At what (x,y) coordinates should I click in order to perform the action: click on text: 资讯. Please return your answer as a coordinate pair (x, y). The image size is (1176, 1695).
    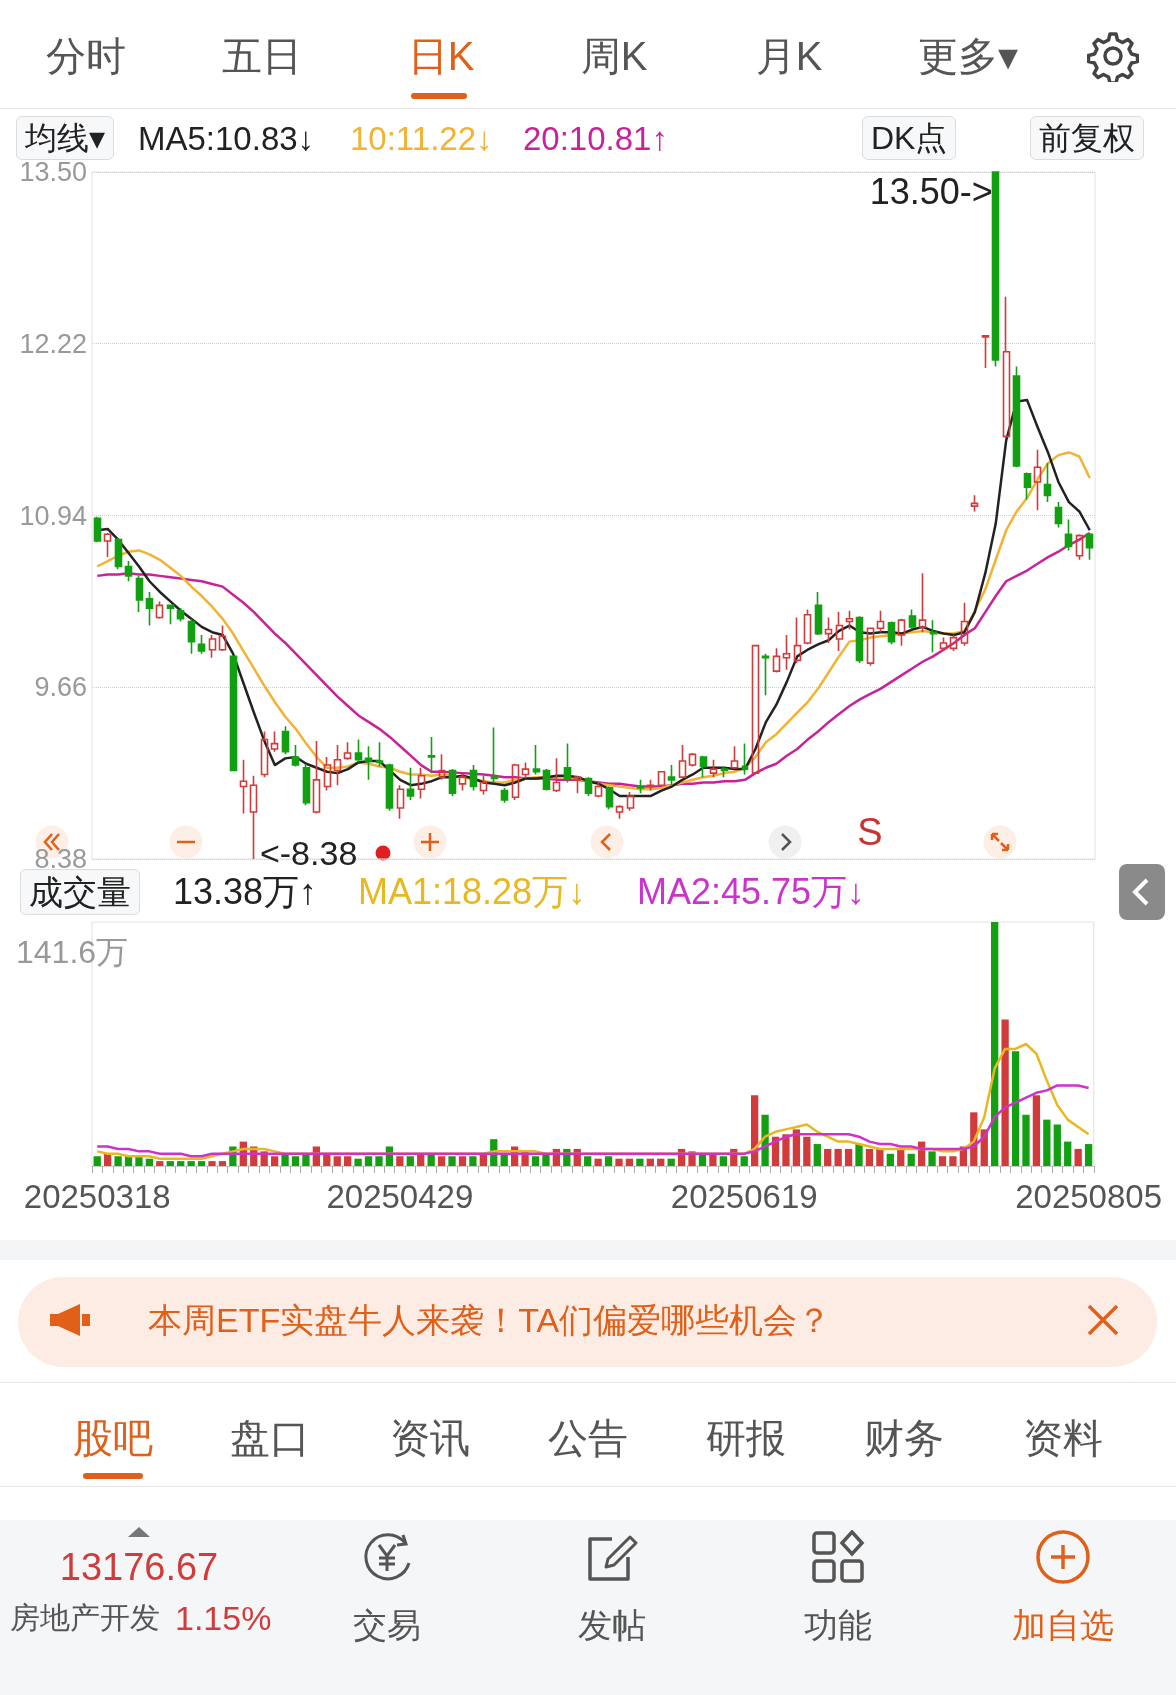
    Looking at the image, I should click on (430, 1438).